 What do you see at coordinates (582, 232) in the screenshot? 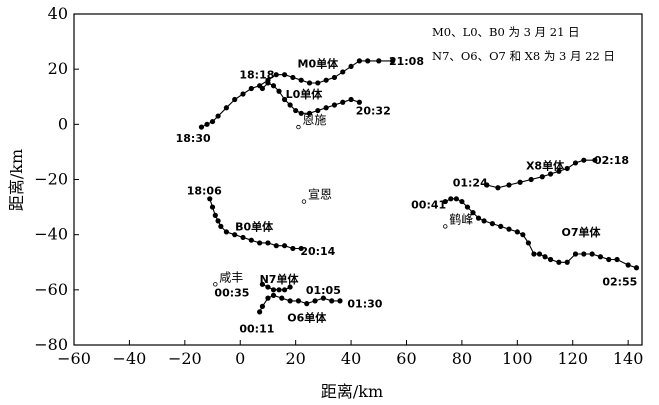
I see `storm-label: O7单体` at bounding box center [582, 232].